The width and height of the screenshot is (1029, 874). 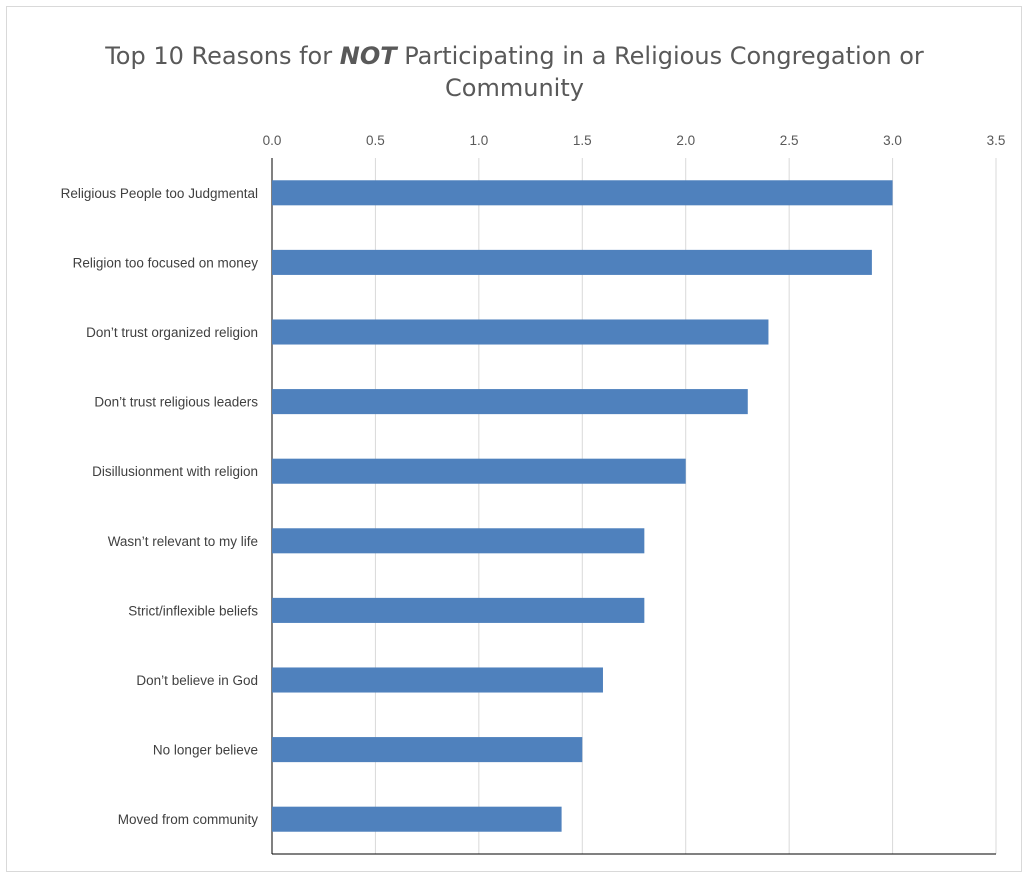 What do you see at coordinates (272, 140) in the screenshot?
I see `x-tick-label: 0.0` at bounding box center [272, 140].